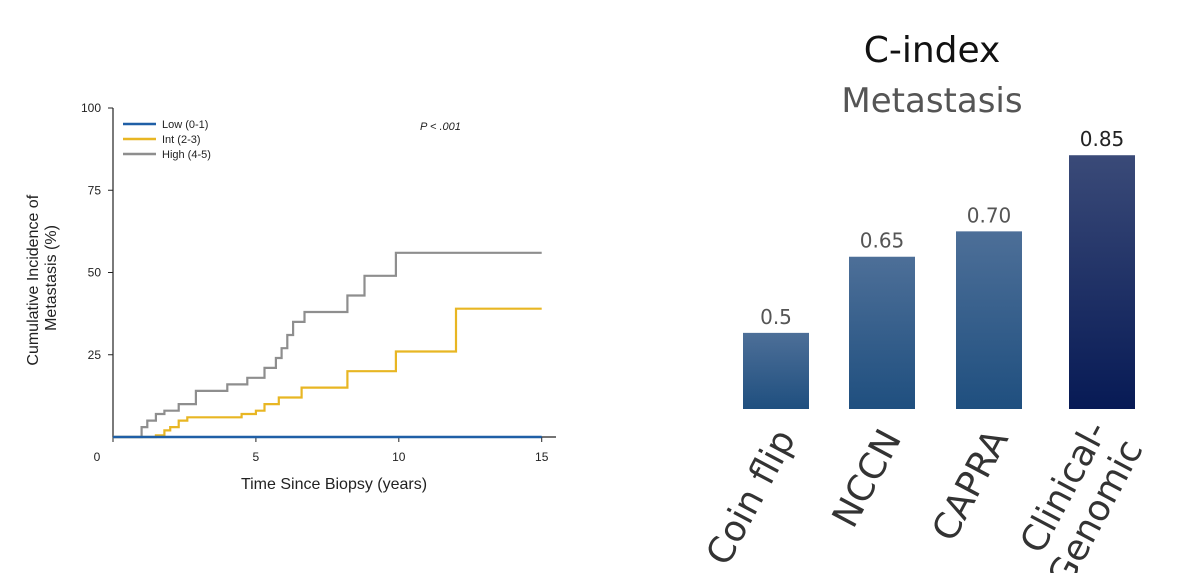  What do you see at coordinates (931, 101) in the screenshot?
I see `cindex-subtitle: Metastasis` at bounding box center [931, 101].